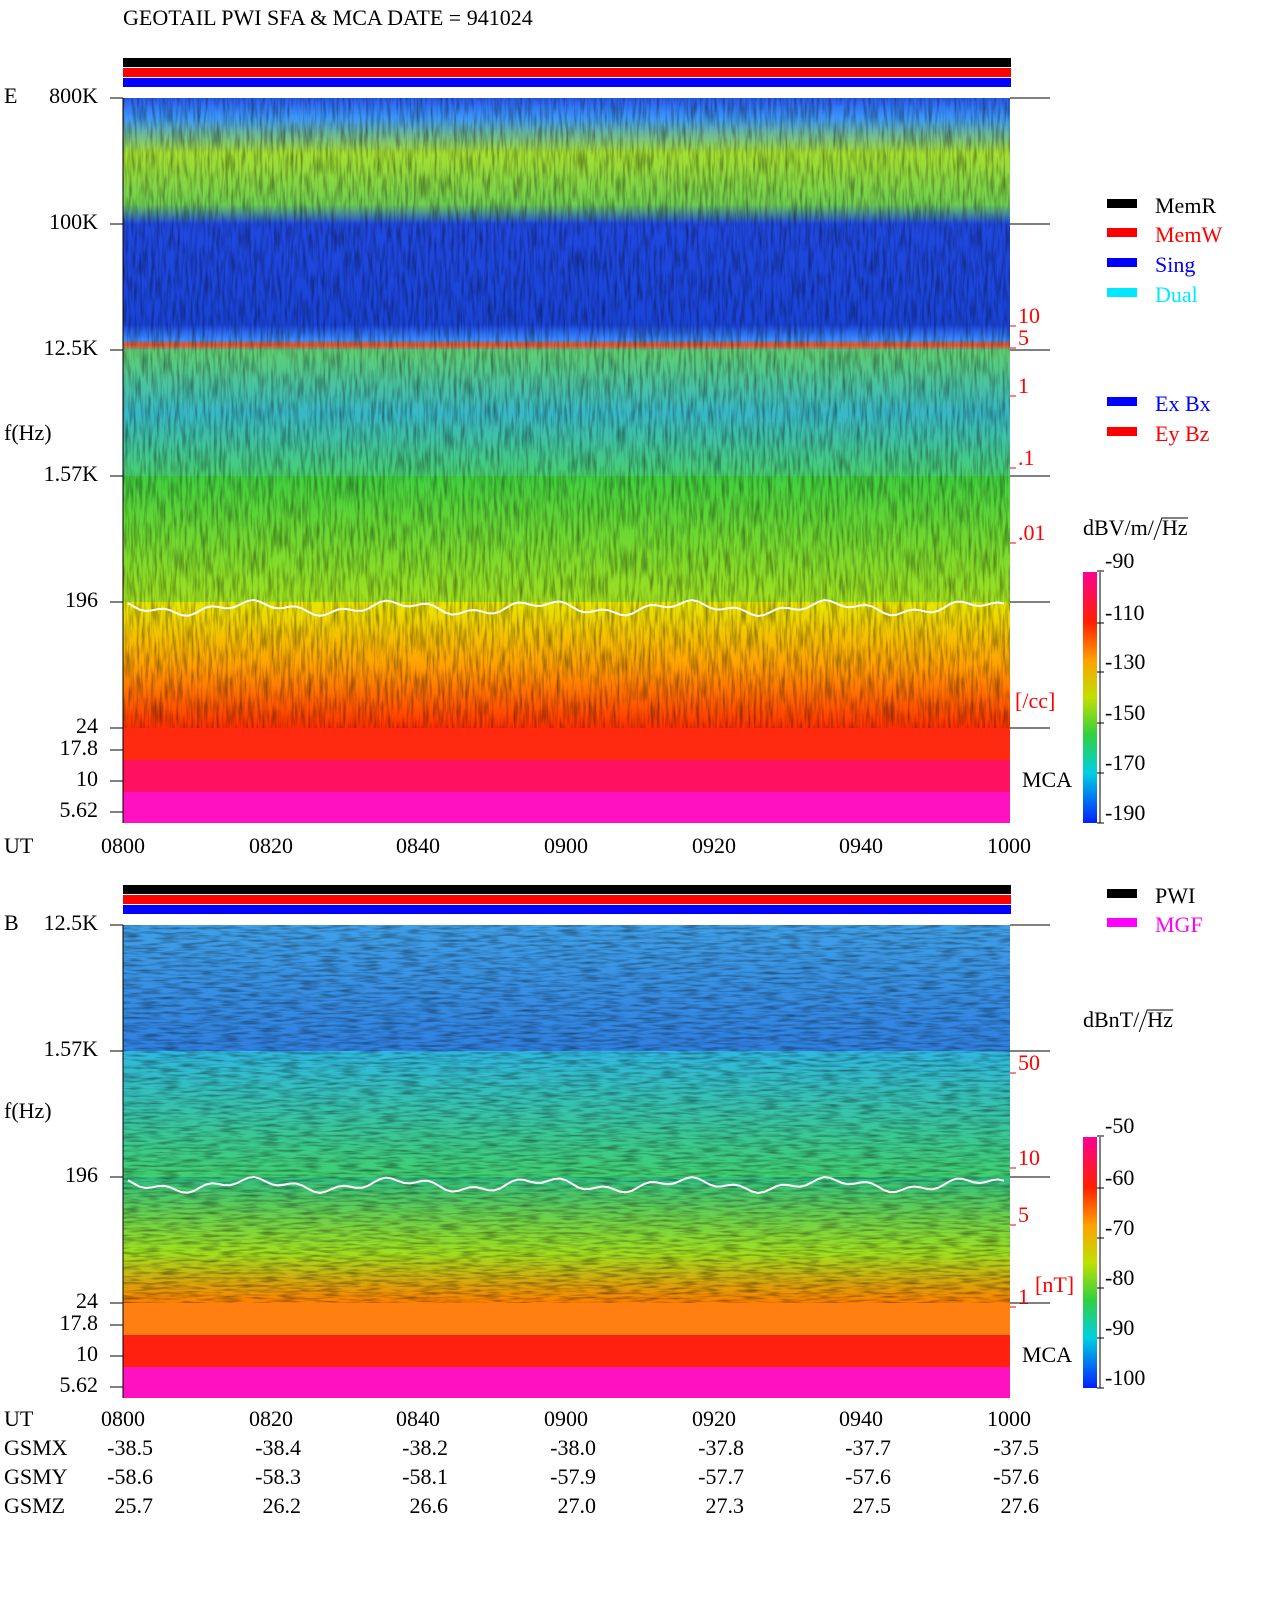  What do you see at coordinates (1029, 1062) in the screenshot?
I see `density-tick-label: 50` at bounding box center [1029, 1062].